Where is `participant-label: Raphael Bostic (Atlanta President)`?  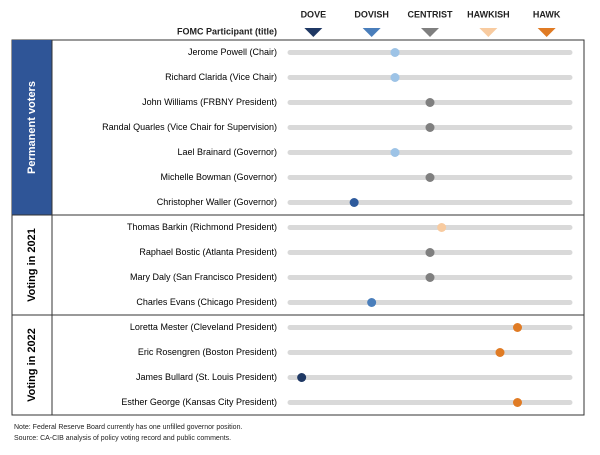 participant-label: Raphael Bostic (Atlanta President) is located at coordinates (208, 252).